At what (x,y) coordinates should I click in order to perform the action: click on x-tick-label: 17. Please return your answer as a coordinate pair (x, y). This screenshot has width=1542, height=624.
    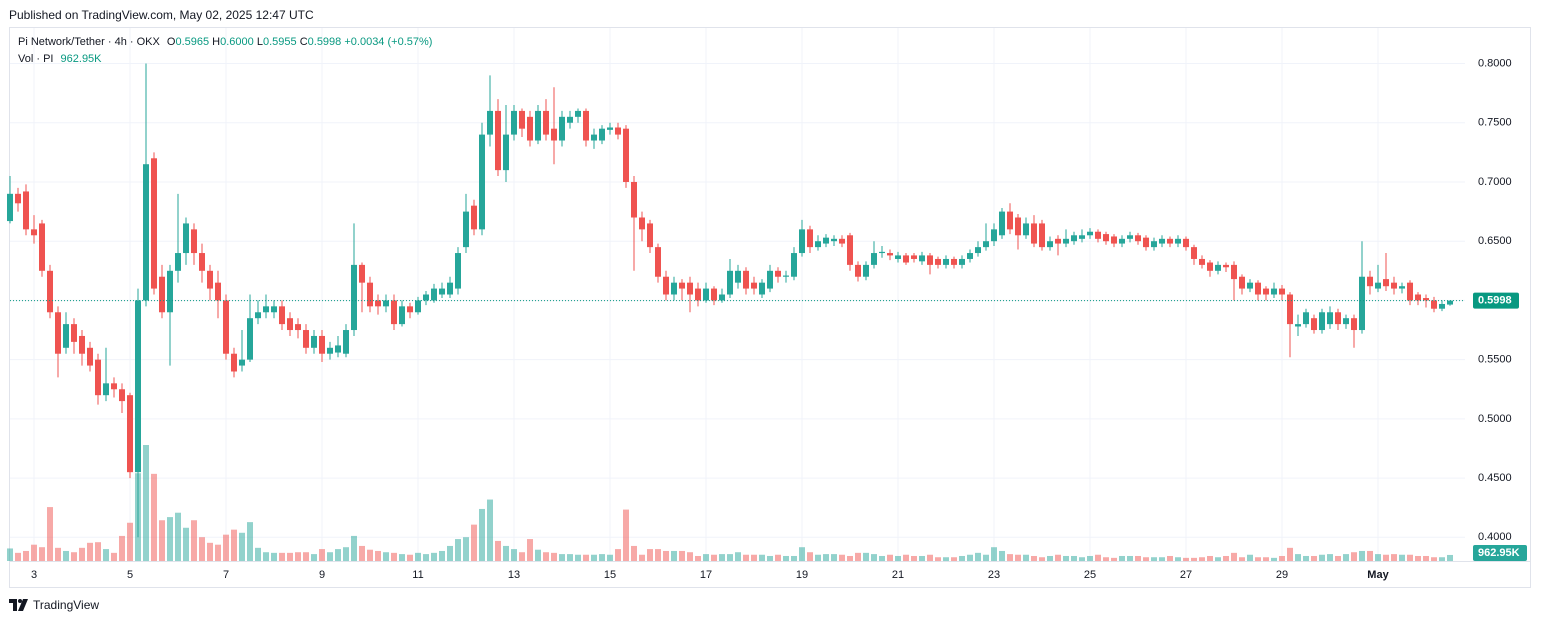
    Looking at the image, I should click on (706, 575).